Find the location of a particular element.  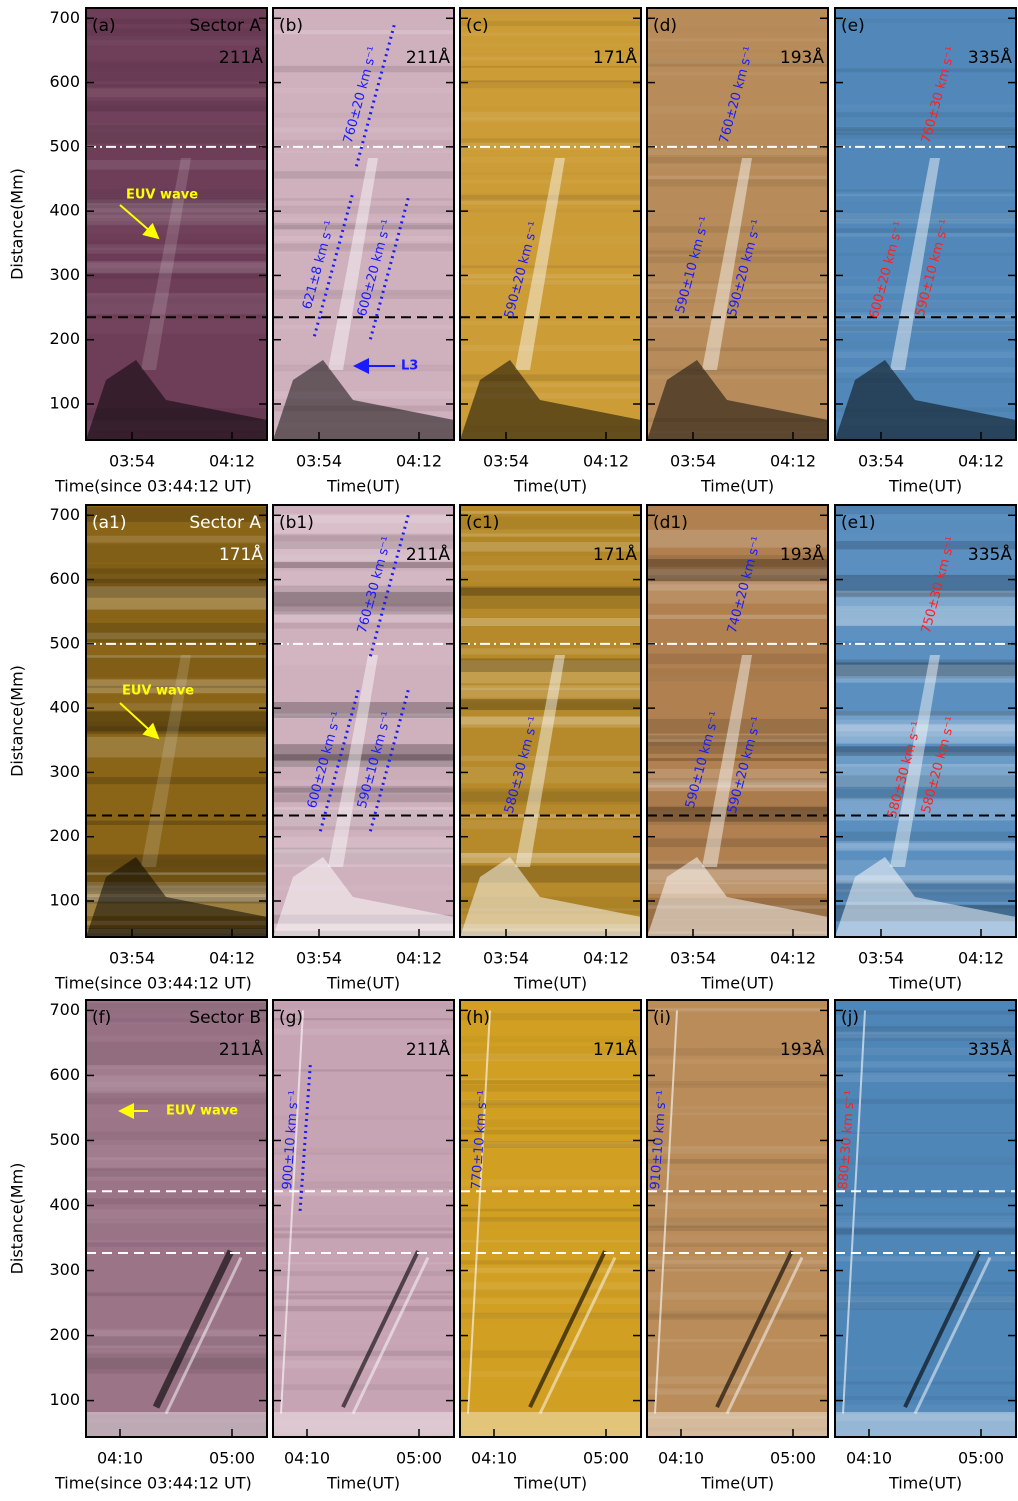

panel-label: (e) is located at coordinates (853, 26).